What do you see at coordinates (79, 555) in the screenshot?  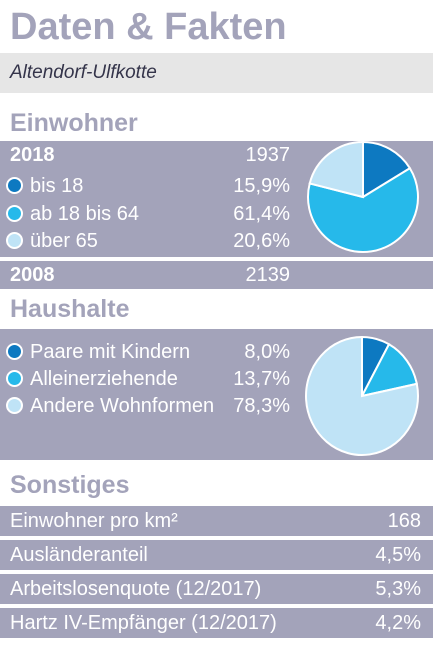 I see `sonstiges-label-auslaenderanteil: Ausländeranteil` at bounding box center [79, 555].